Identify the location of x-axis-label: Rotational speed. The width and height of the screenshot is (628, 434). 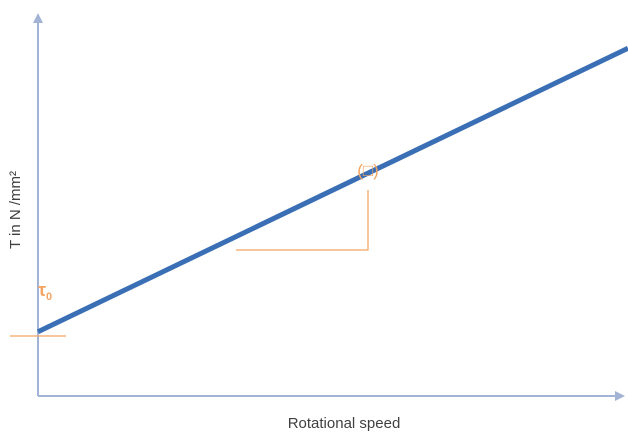
(344, 423).